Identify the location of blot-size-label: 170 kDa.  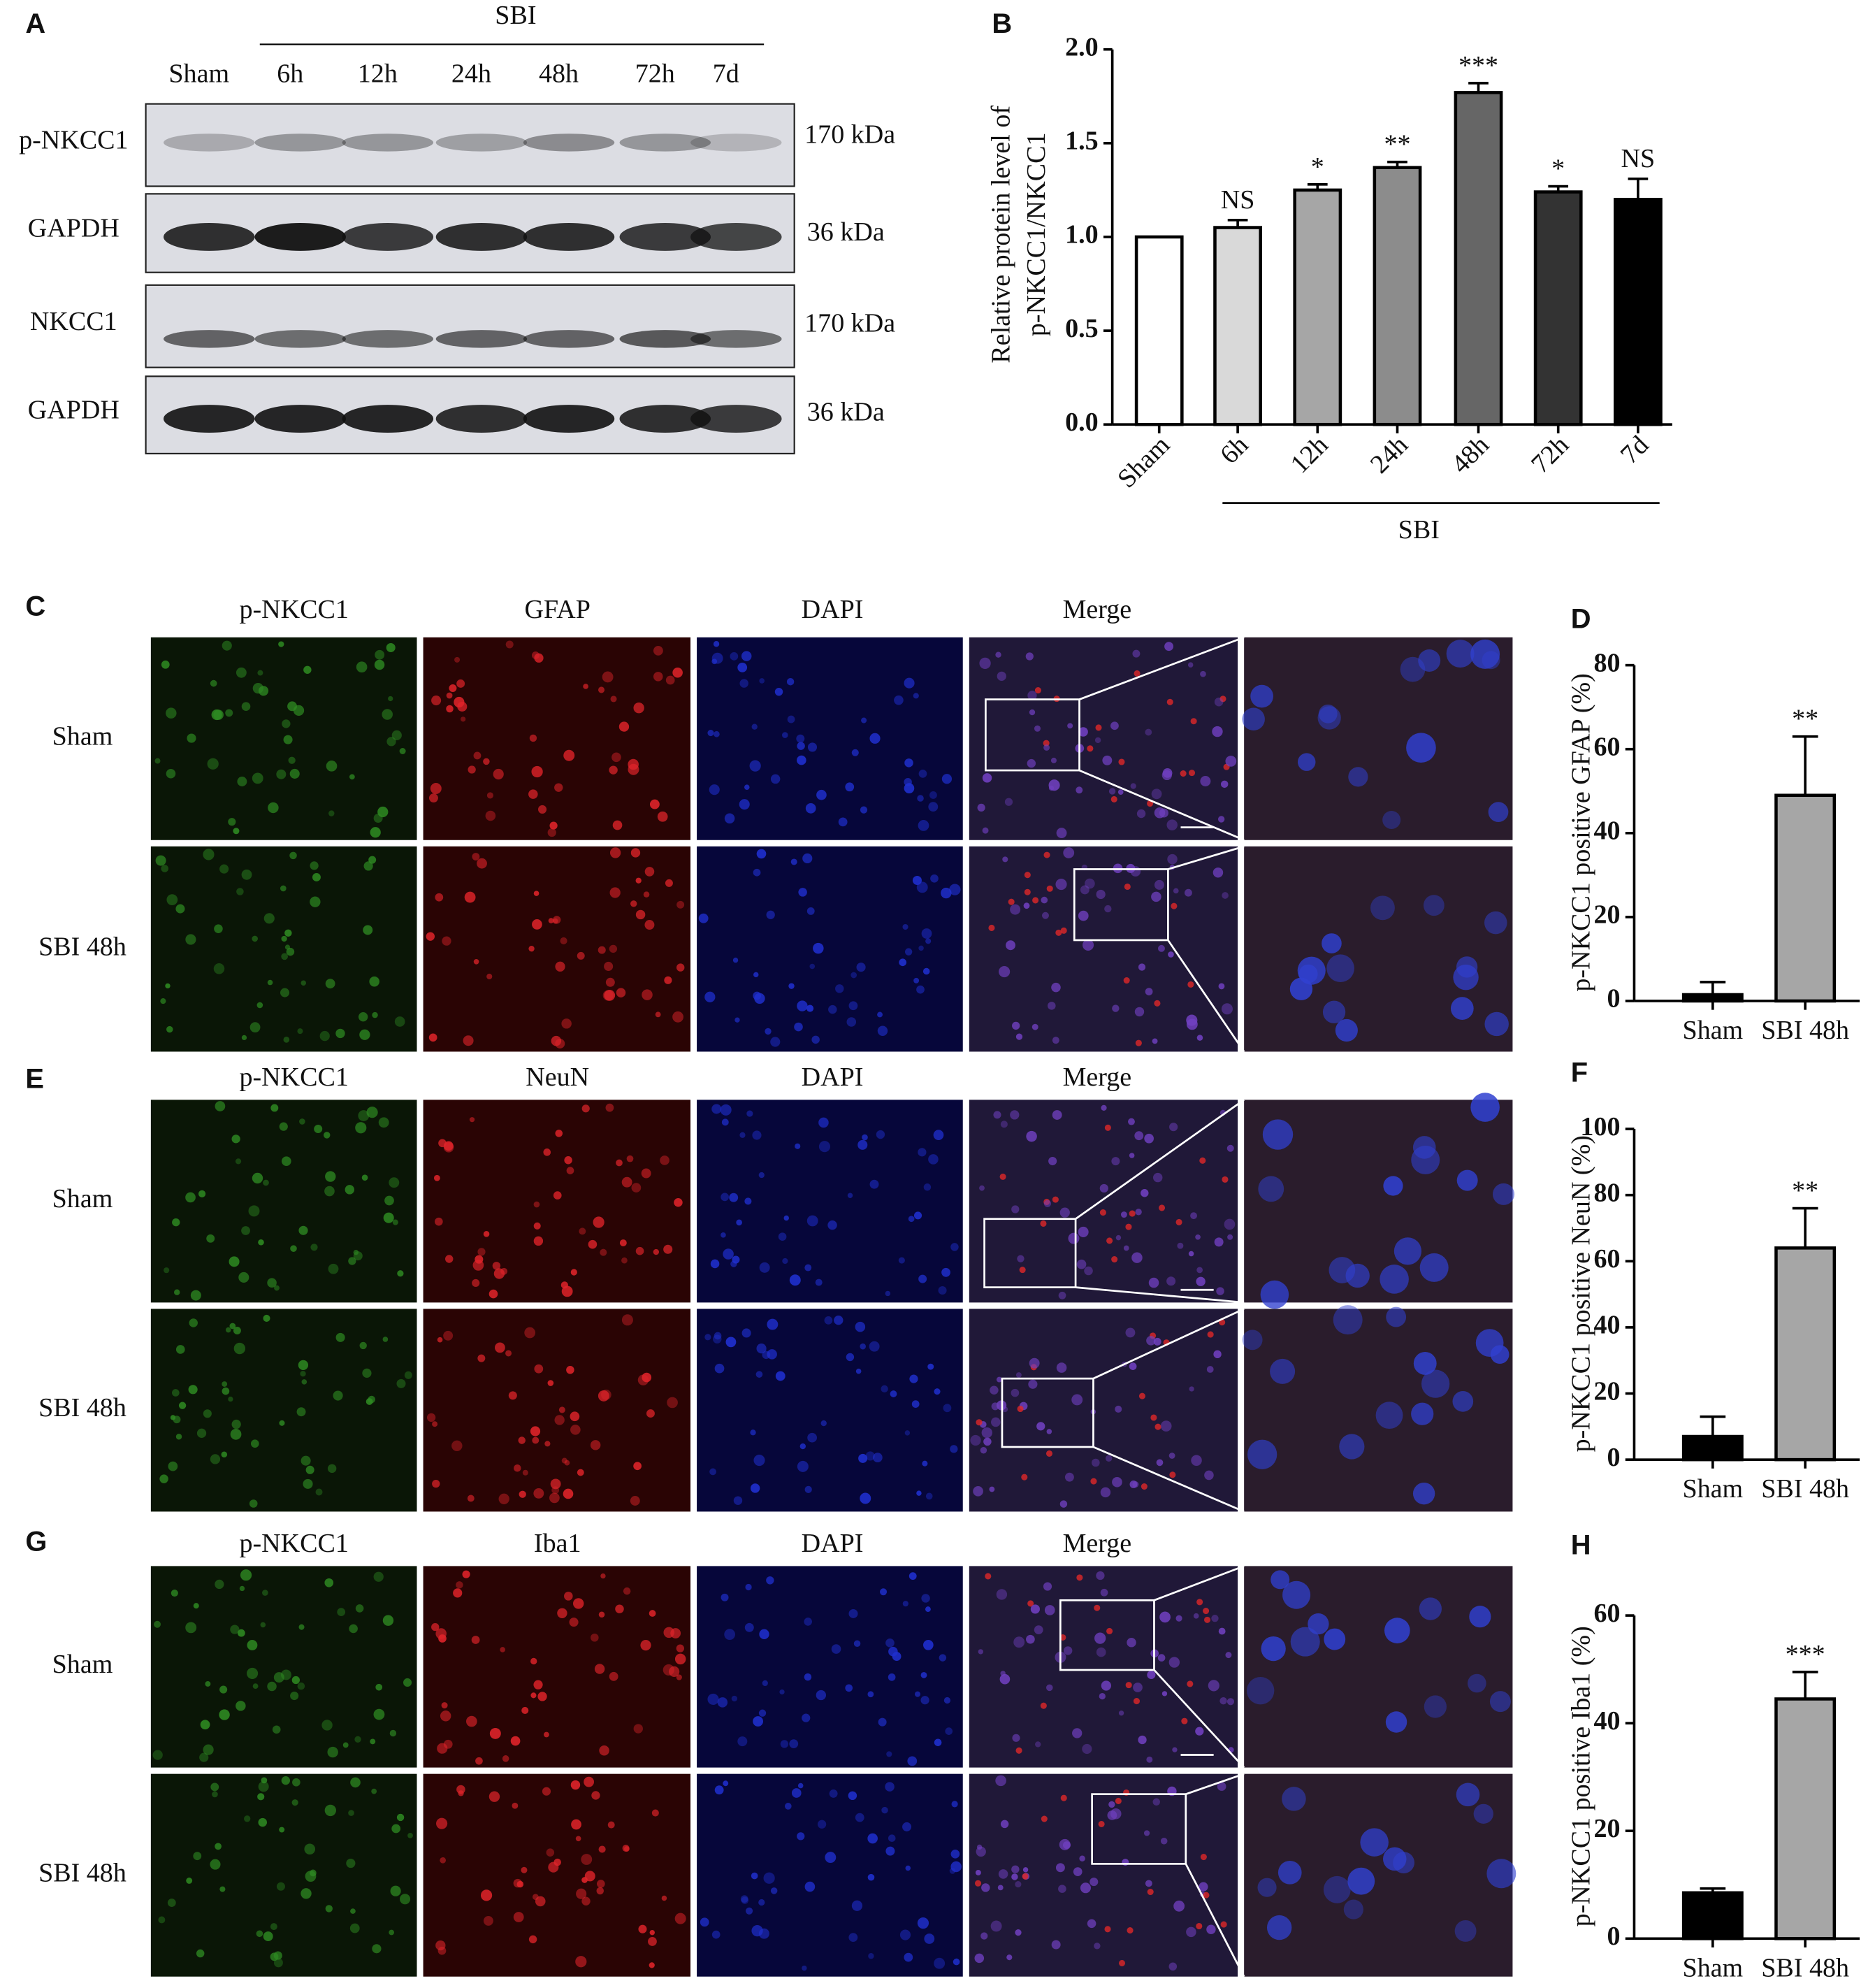
(849, 134).